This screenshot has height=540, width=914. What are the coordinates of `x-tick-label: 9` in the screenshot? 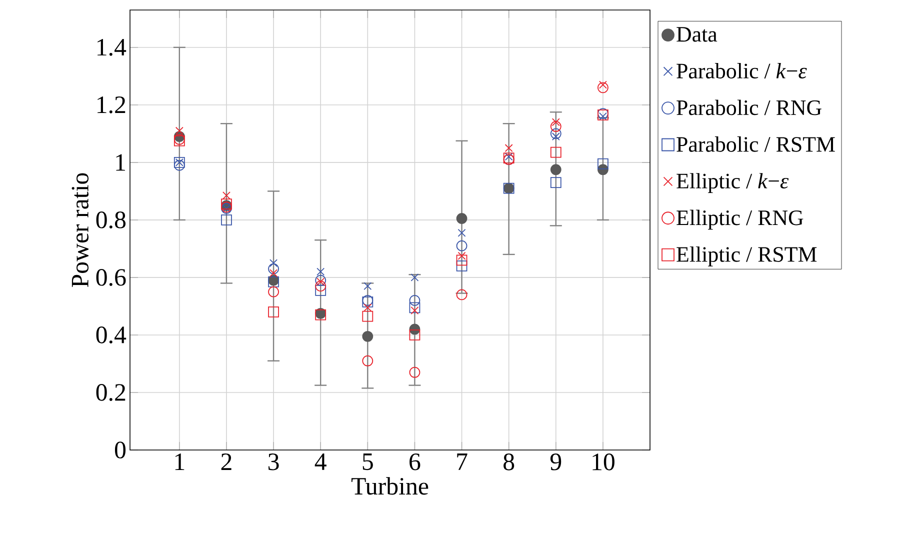 It's located at (556, 462).